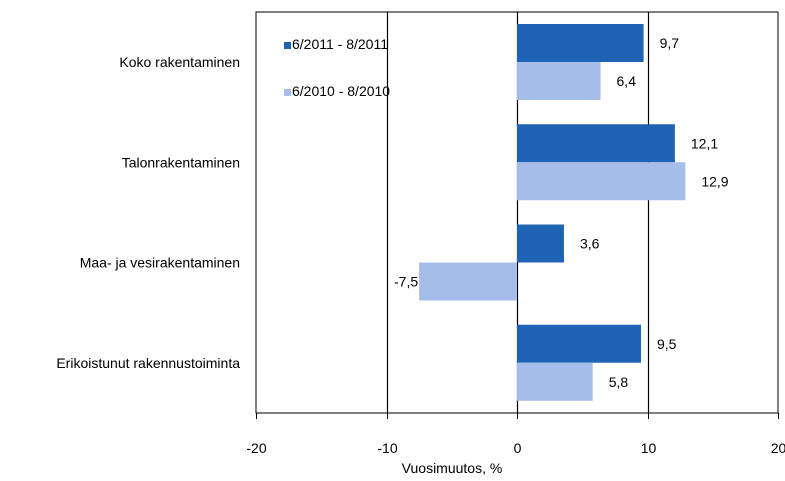 The height and width of the screenshot is (481, 785). I want to click on category-label: Talonrakentaminen, so click(181, 162).